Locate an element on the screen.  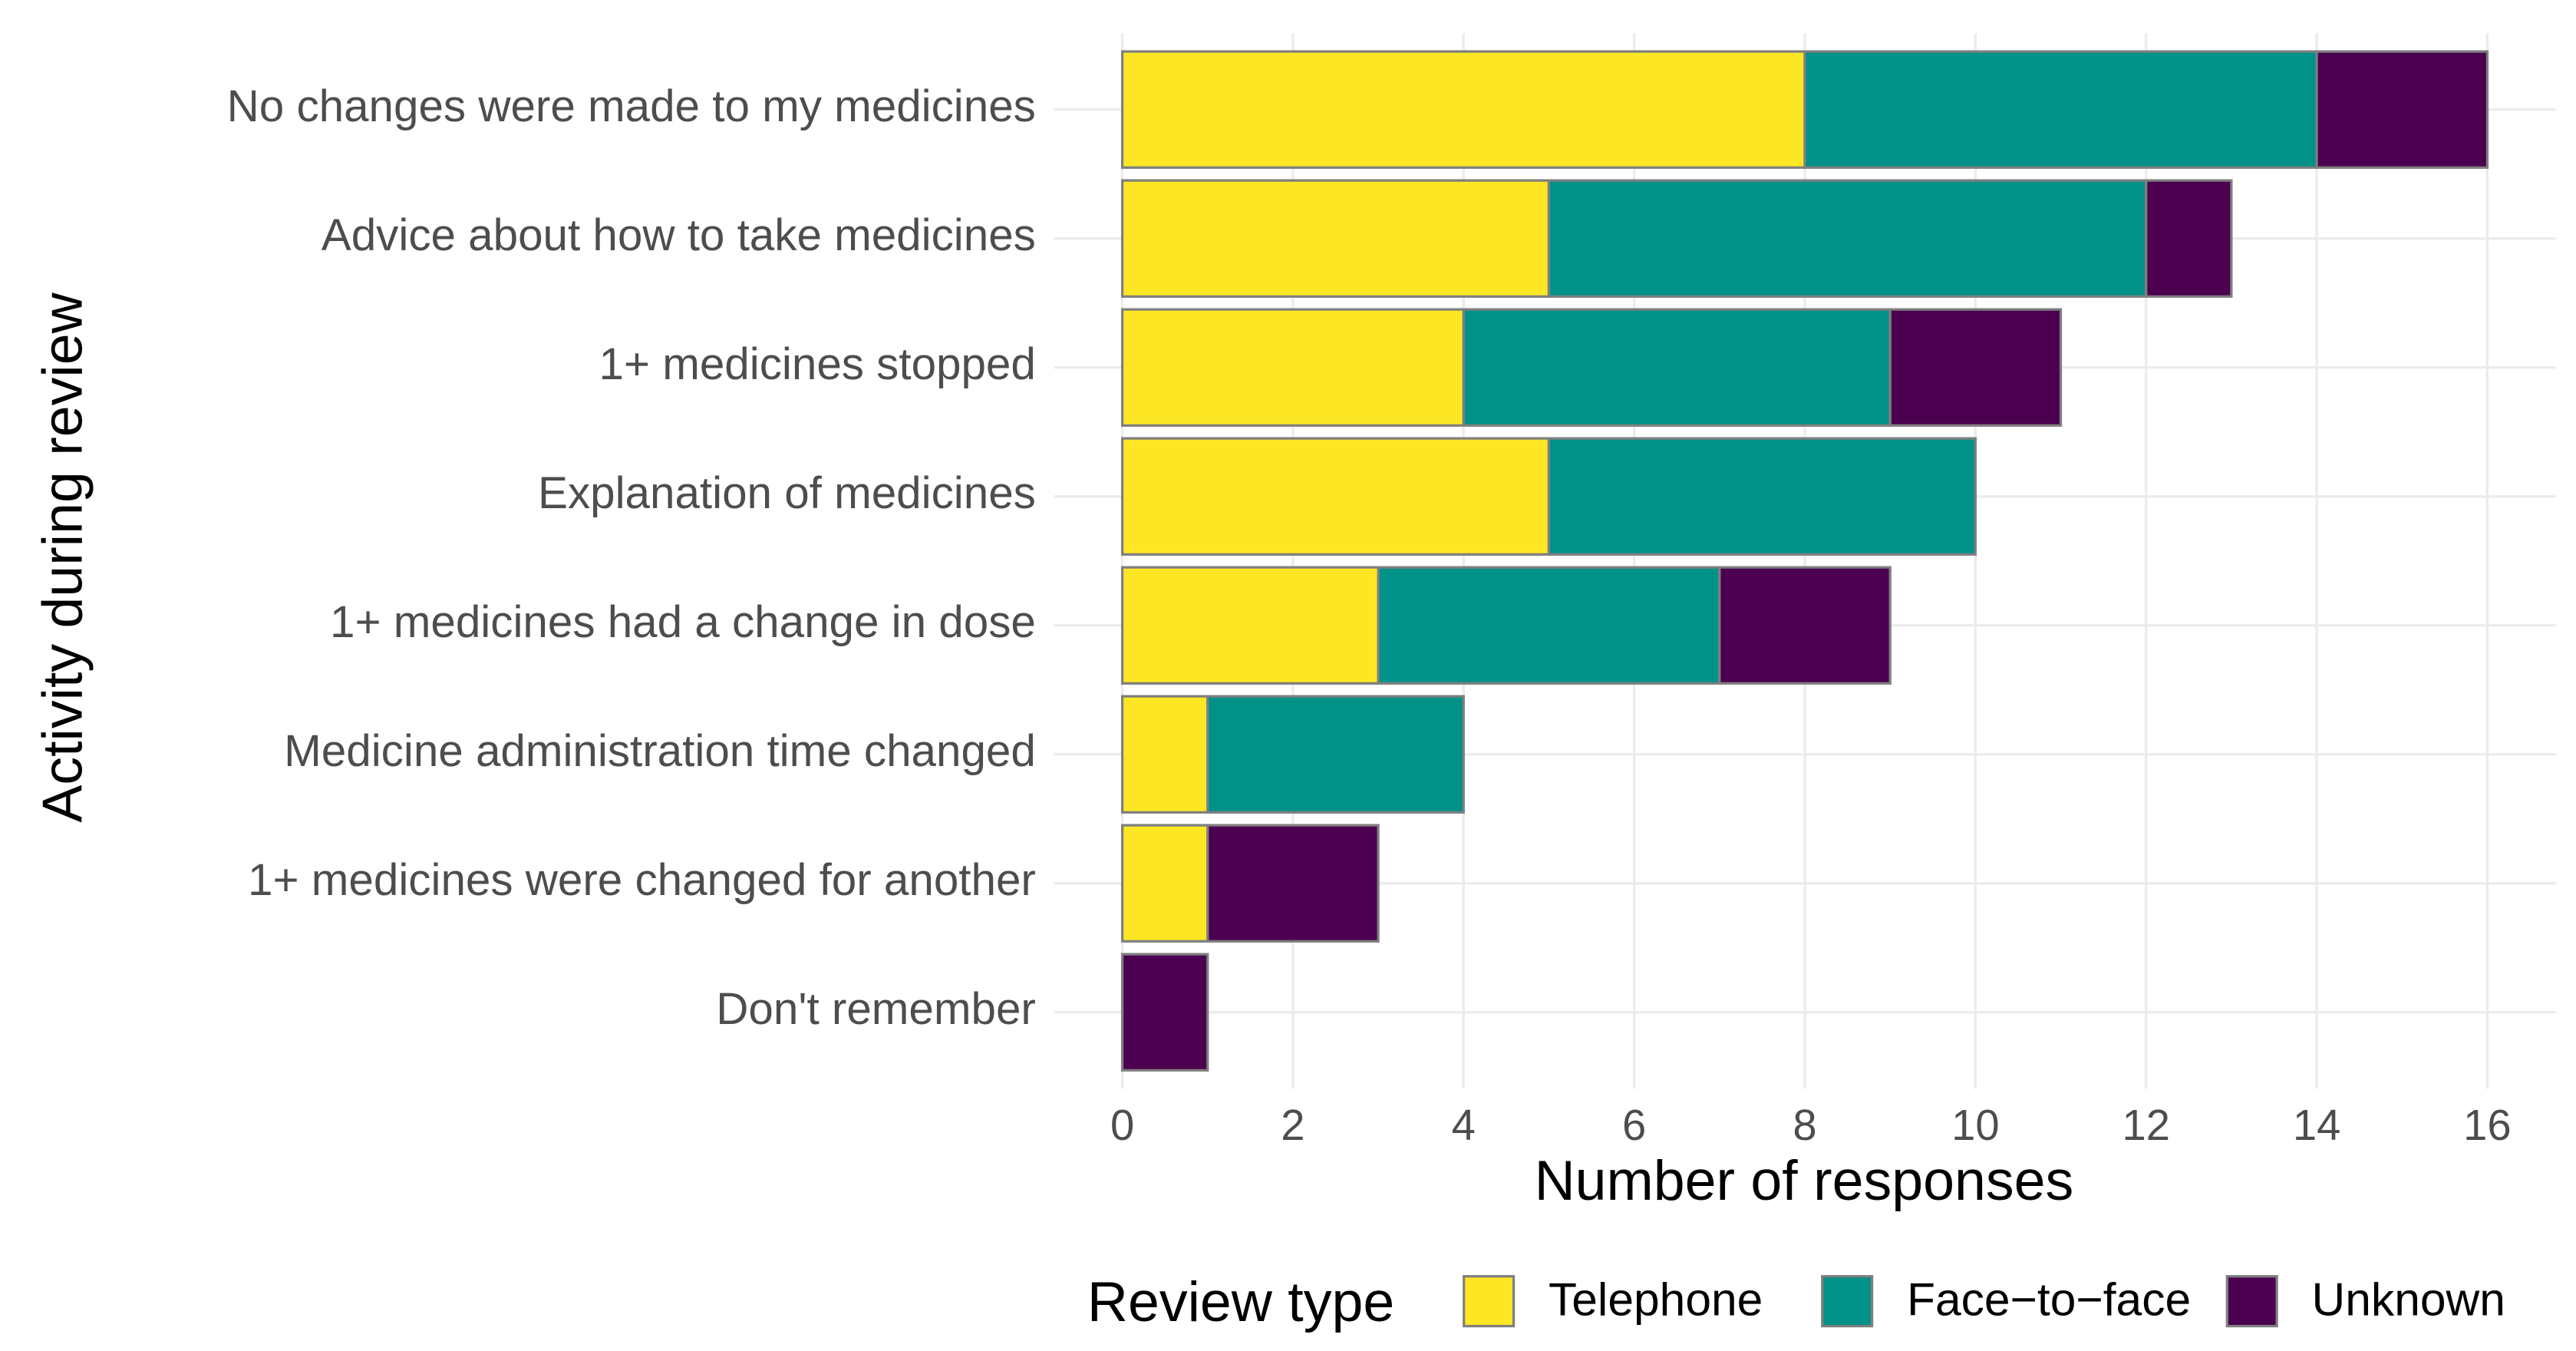
y-tick-label: Medicine administration time changed is located at coordinates (660, 751).